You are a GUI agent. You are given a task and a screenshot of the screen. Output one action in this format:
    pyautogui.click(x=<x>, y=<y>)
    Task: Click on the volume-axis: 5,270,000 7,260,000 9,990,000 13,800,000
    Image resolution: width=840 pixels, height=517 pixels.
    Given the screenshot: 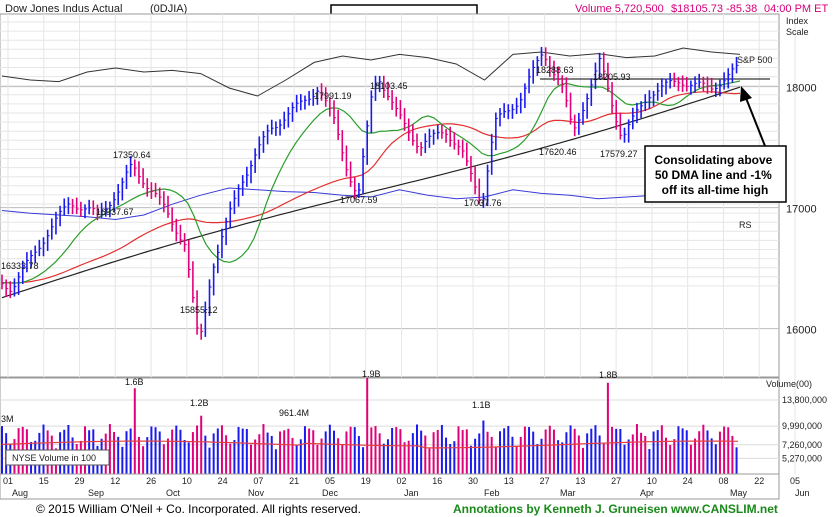 What is the action you would take?
    pyautogui.click(x=804, y=429)
    